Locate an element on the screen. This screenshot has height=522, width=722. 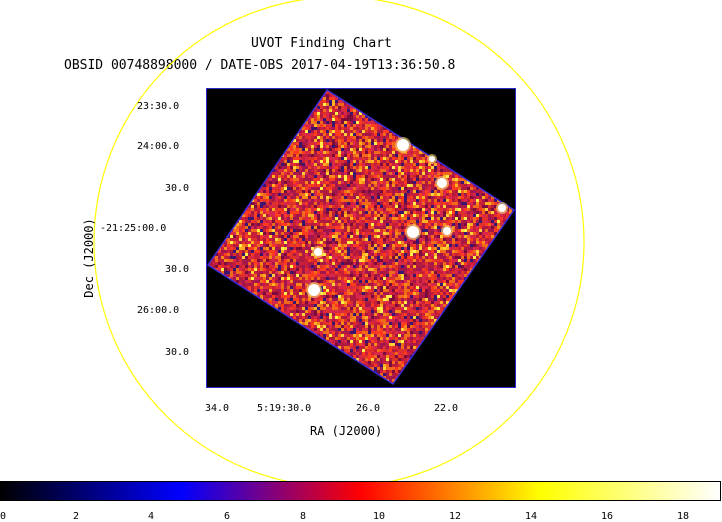
y-tick-label: 26:00.0 is located at coordinates (158, 310).